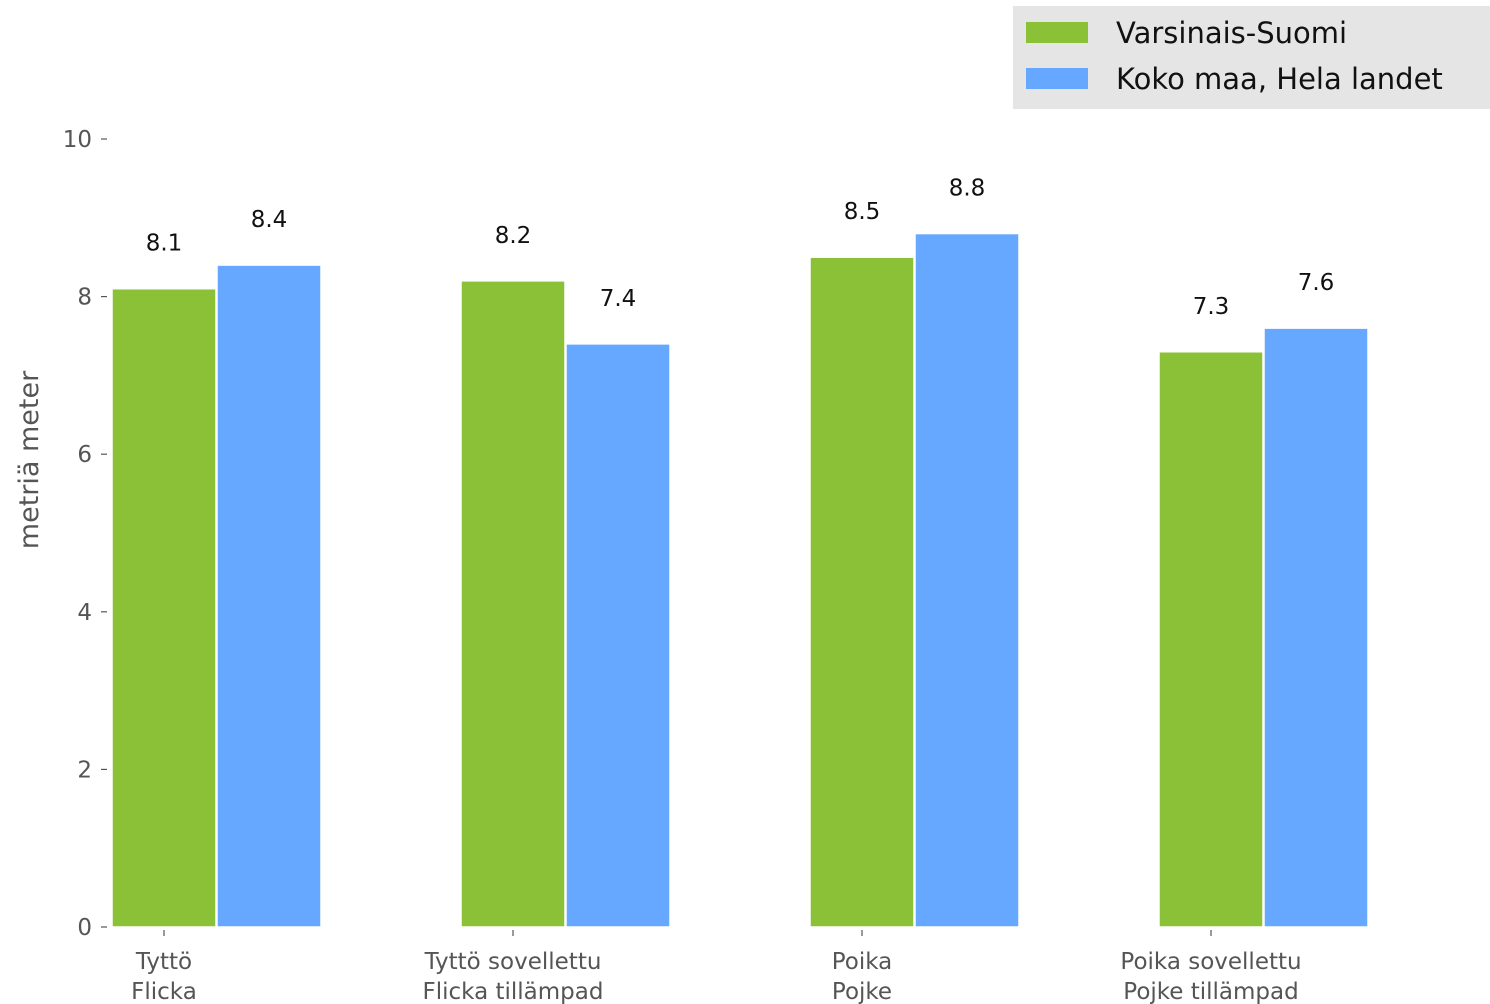 Image resolution: width=1490 pixels, height=1004 pixels. I want to click on y-tick-label: 8, so click(84, 298).